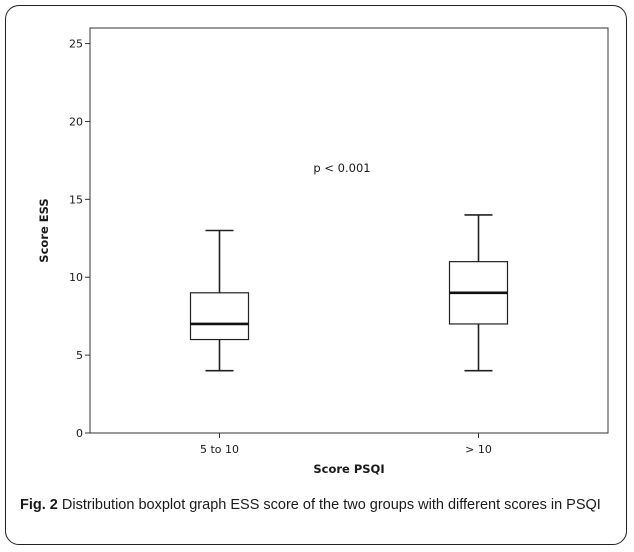 This screenshot has width=634, height=552. What do you see at coordinates (349, 293) in the screenshot?
I see `boxes` at bounding box center [349, 293].